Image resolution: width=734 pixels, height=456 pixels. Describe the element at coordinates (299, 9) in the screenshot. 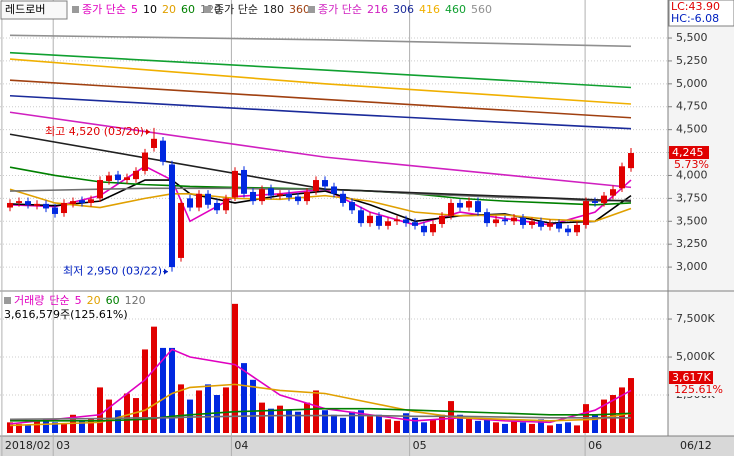

I see `legend-entry: 360` at that location.